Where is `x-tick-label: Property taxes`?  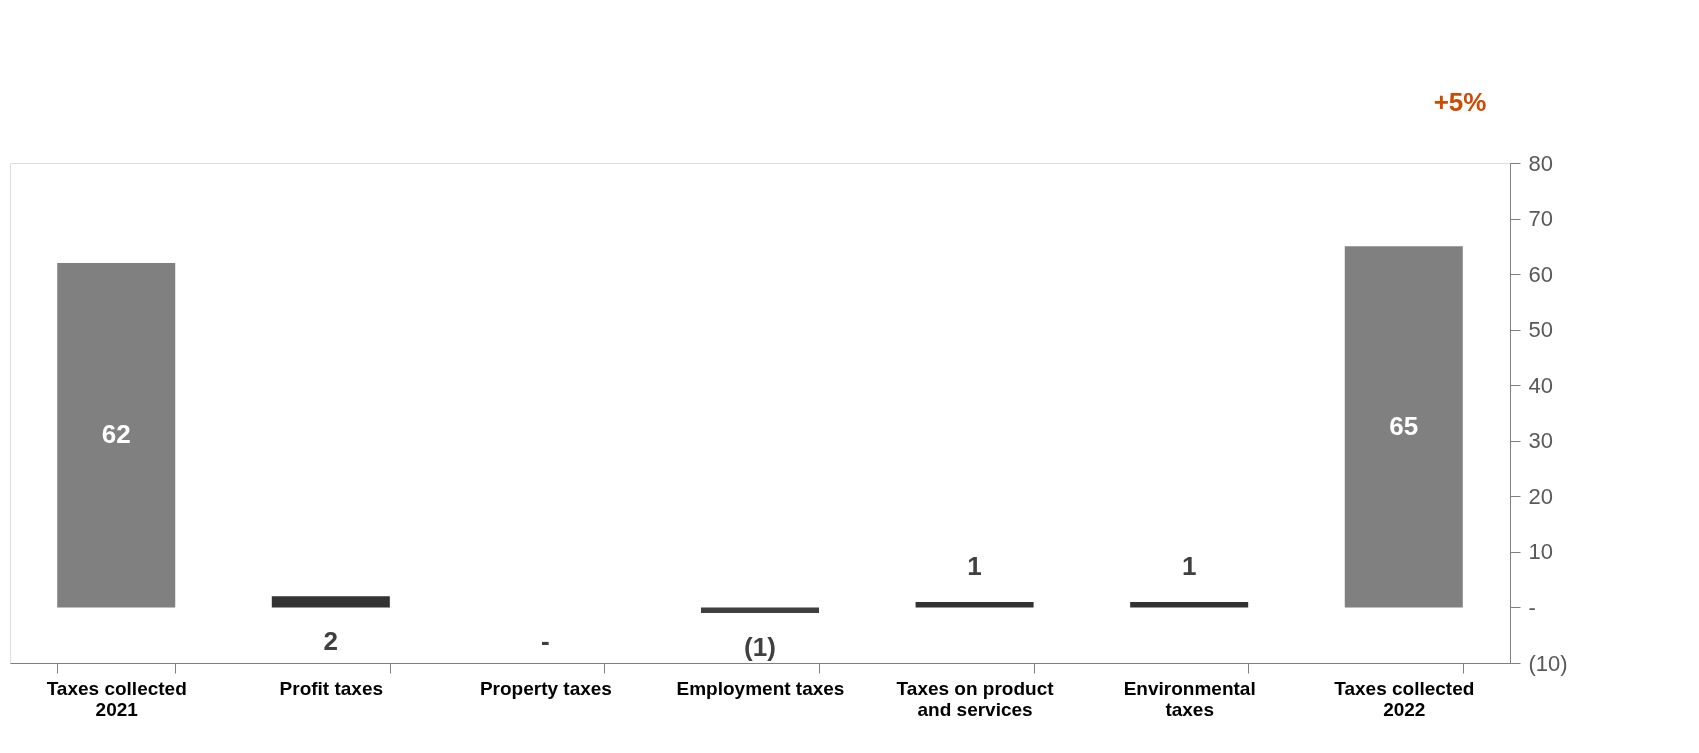
x-tick-label: Property taxes is located at coordinates (545, 688).